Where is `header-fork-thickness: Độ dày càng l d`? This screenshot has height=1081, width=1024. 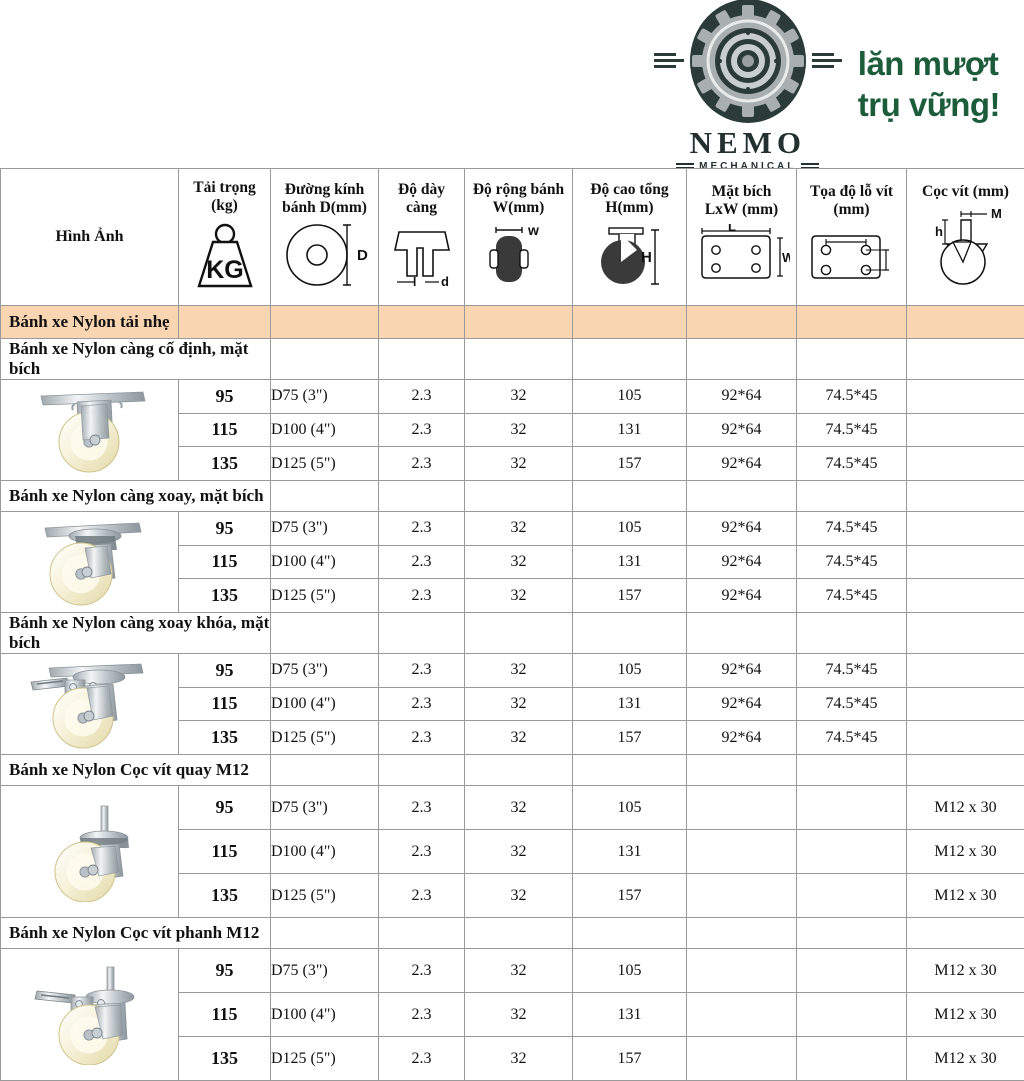
header-fork-thickness: Độ dày càng l d is located at coordinates (422, 237).